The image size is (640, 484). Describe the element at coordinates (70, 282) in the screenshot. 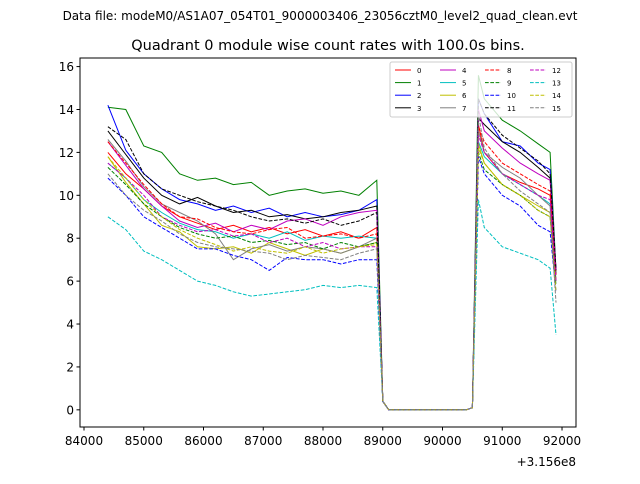

I see `y-tick-label: 6` at that location.